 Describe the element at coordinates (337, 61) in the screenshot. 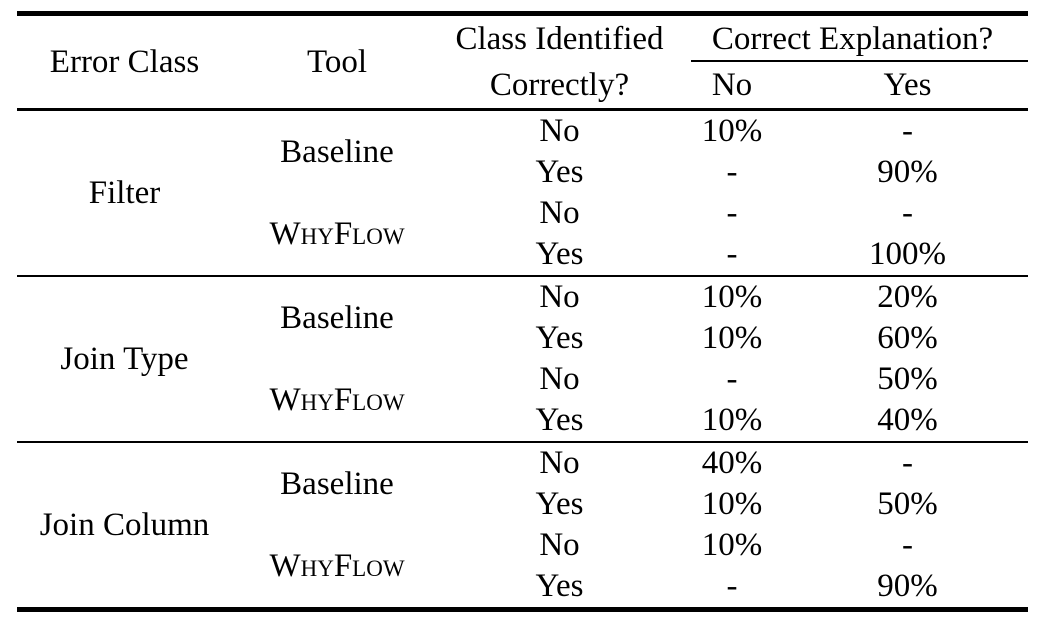

I see `header-tool: Tool` at that location.